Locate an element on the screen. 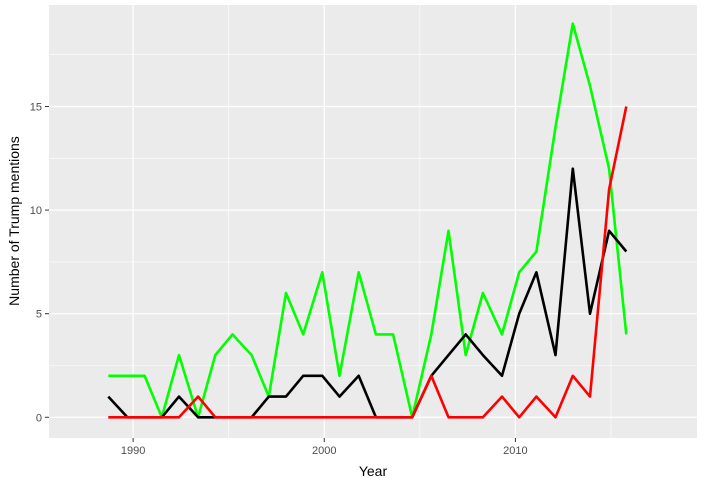  y-tick-label: 0 is located at coordinates (39, 418).